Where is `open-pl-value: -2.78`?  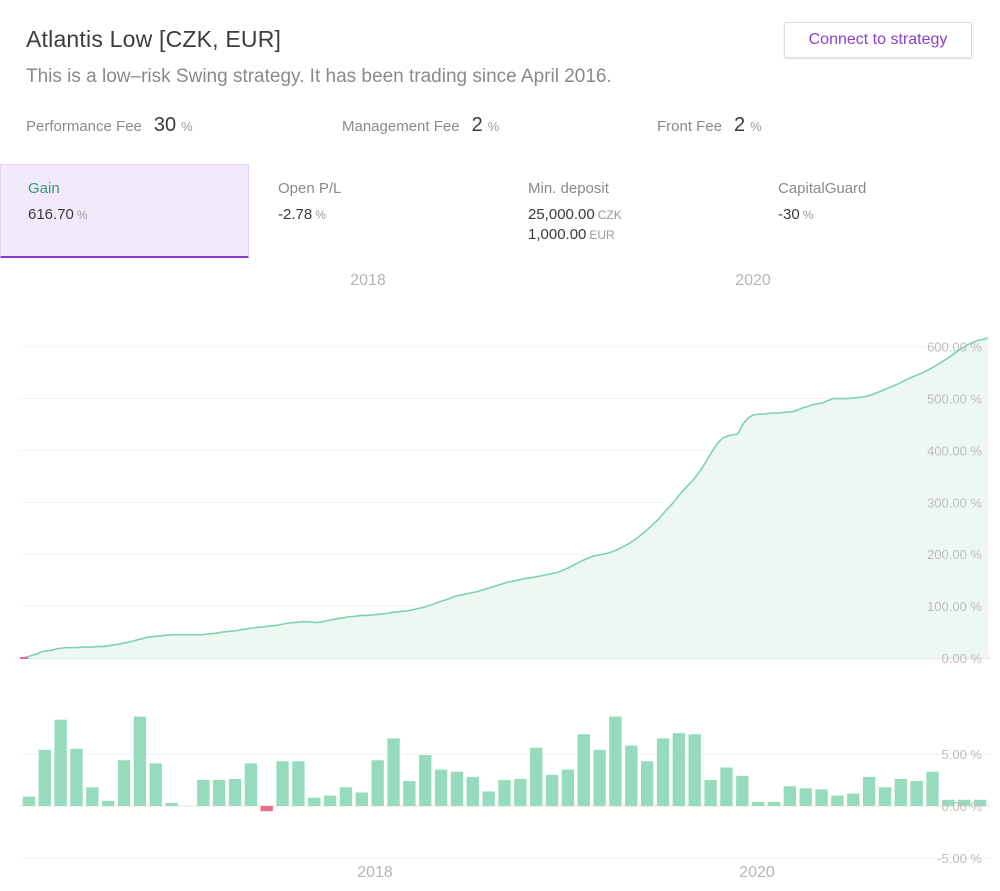 open-pl-value: -2.78 is located at coordinates (295, 214).